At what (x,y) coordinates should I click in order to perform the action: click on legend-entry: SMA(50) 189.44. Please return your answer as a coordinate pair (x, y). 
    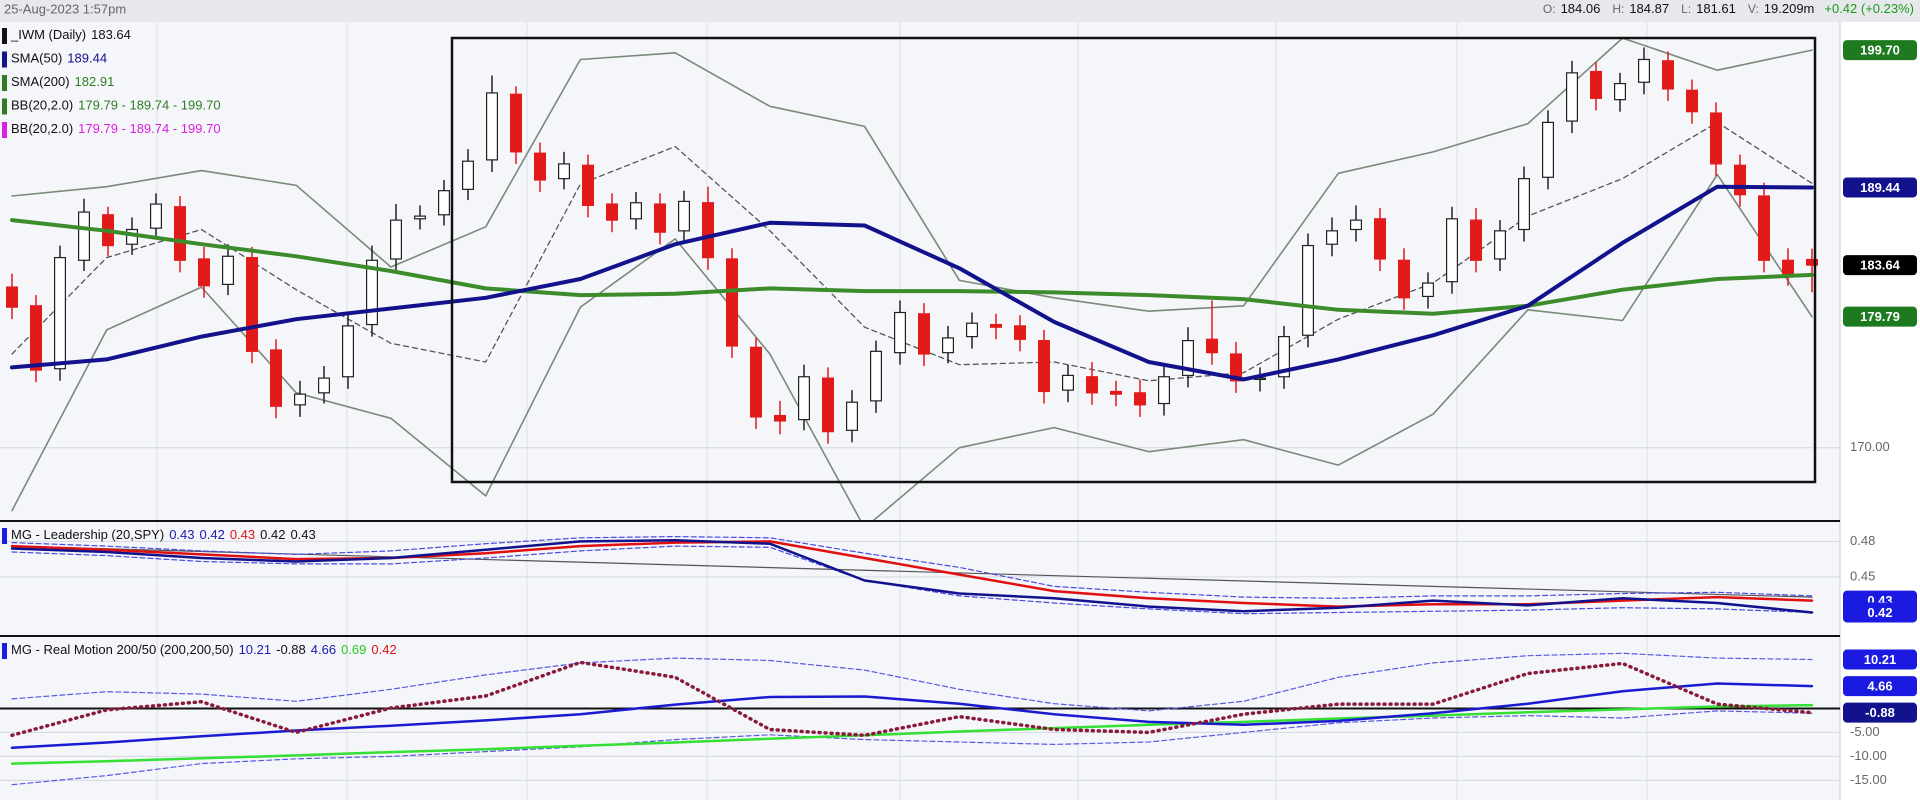
    Looking at the image, I should click on (59, 58).